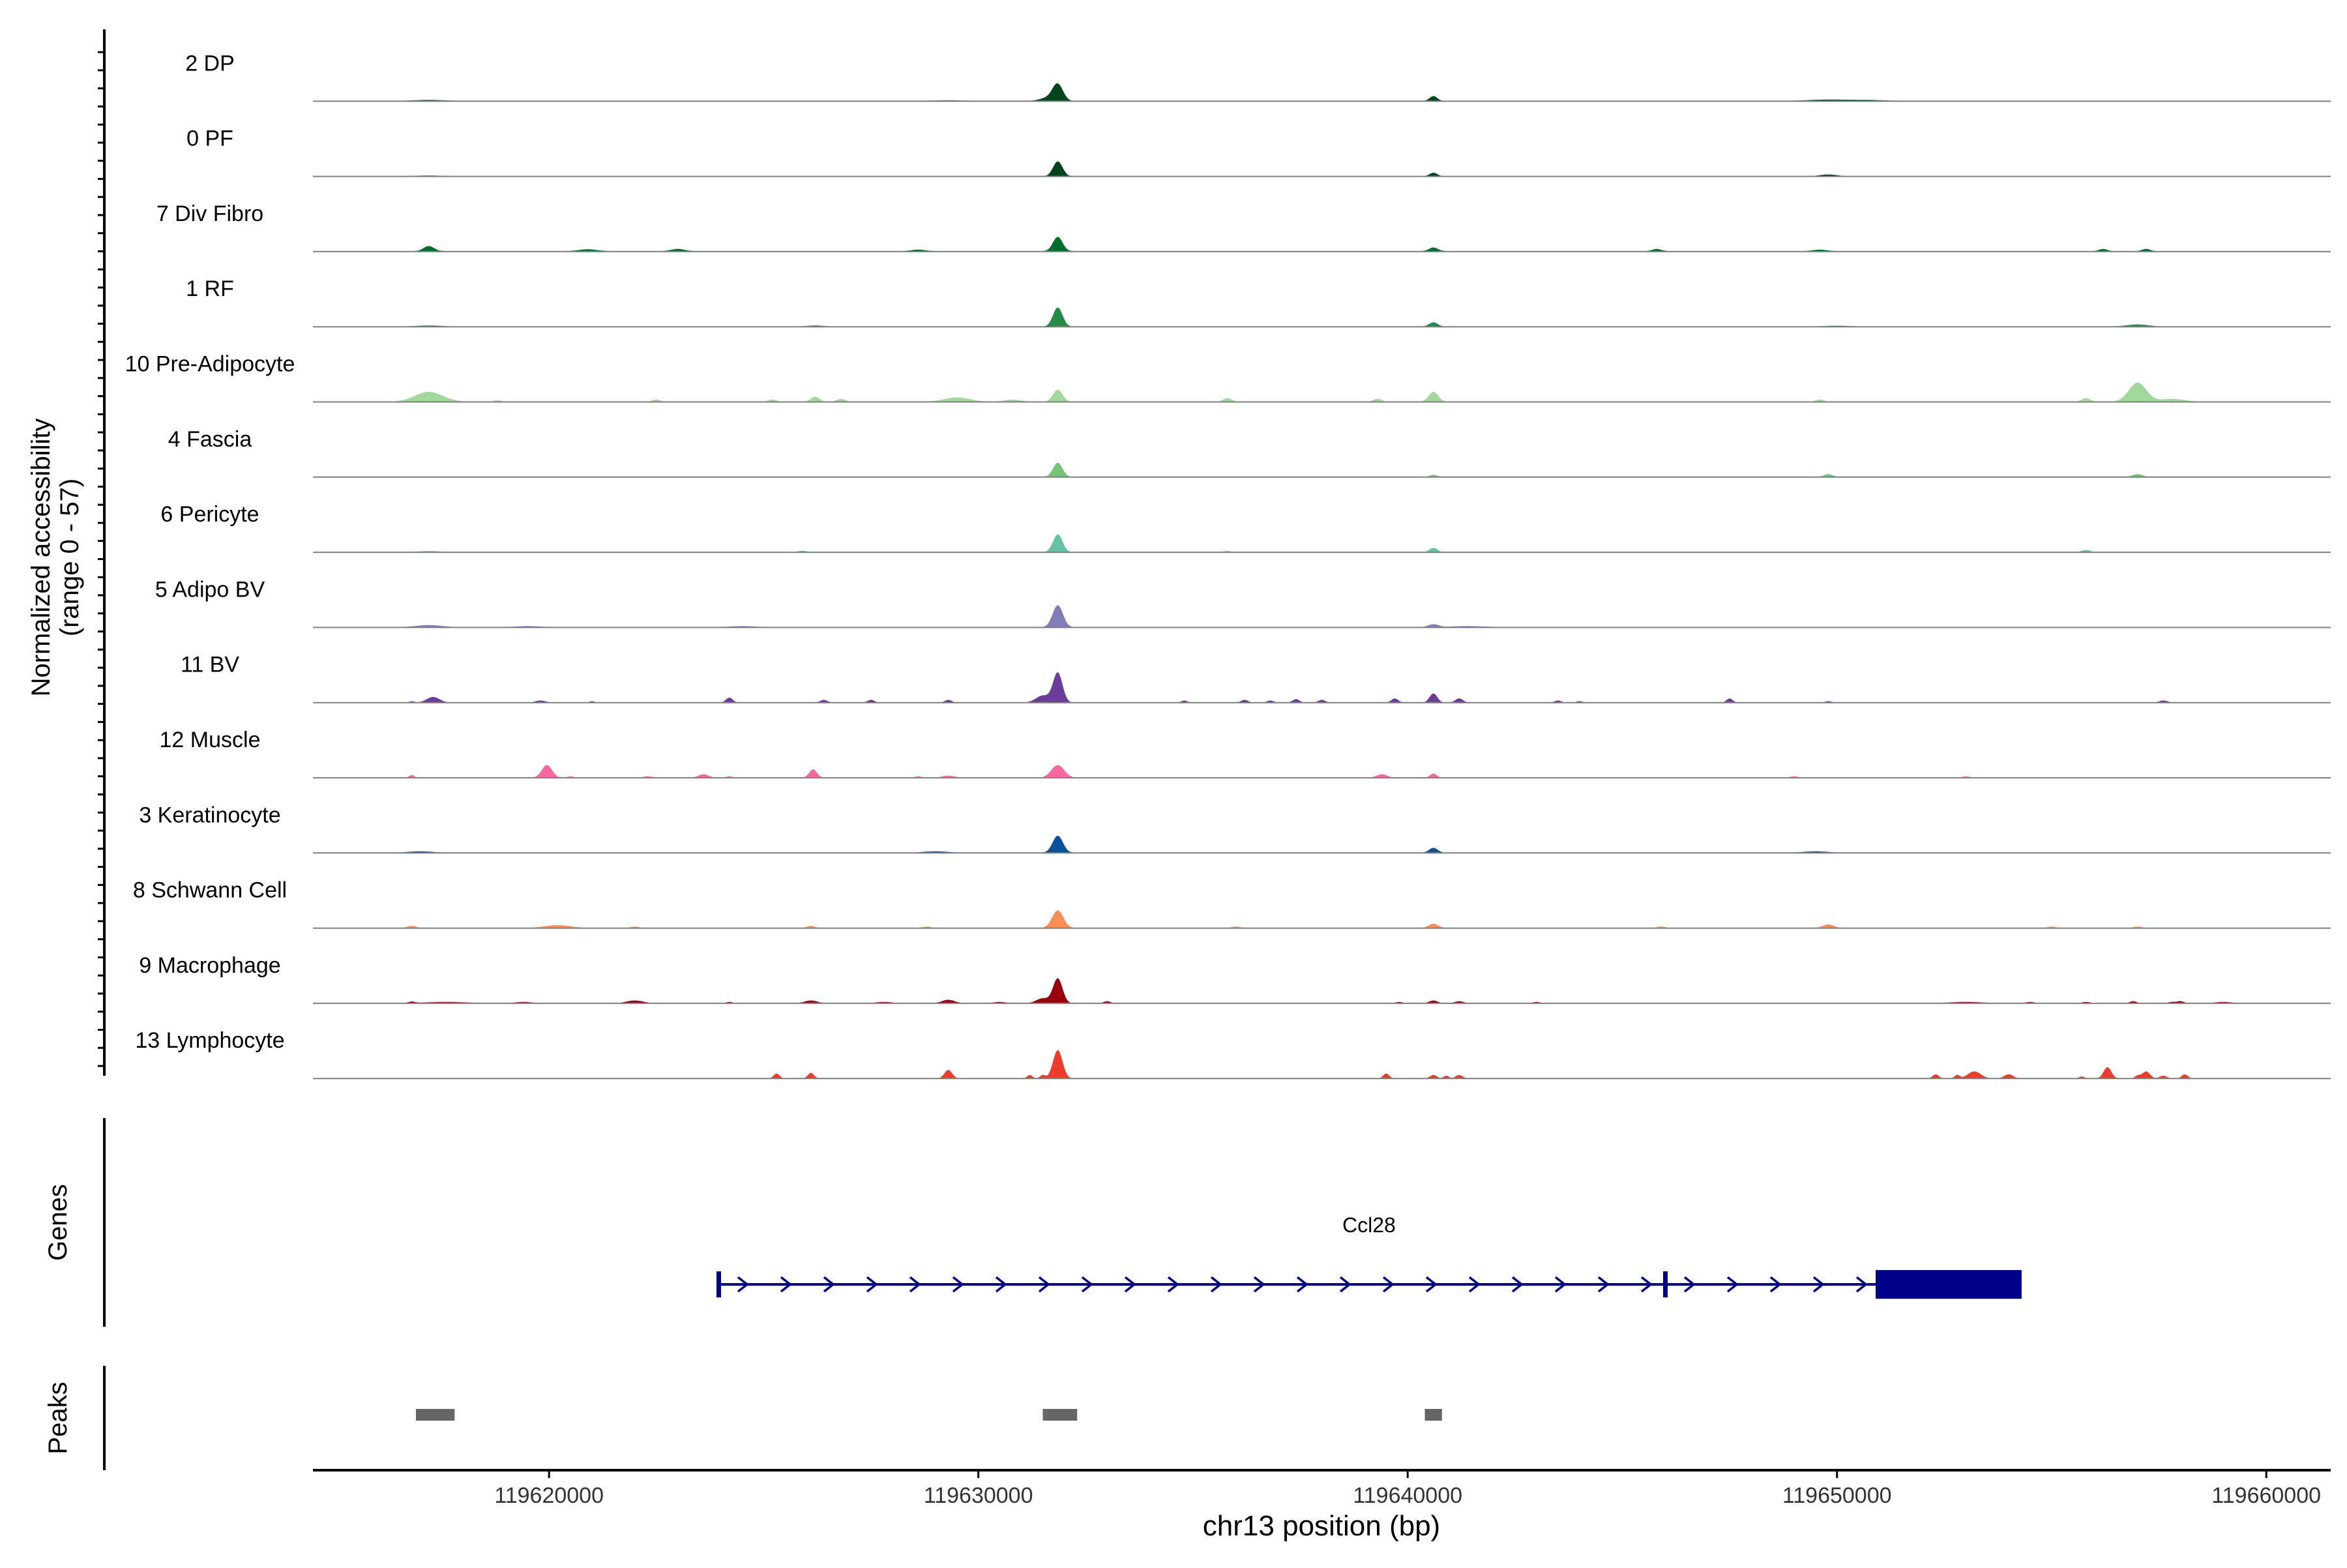 The height and width of the screenshot is (1568, 2347). I want to click on track-label: 13 Lymphocyte, so click(209, 1041).